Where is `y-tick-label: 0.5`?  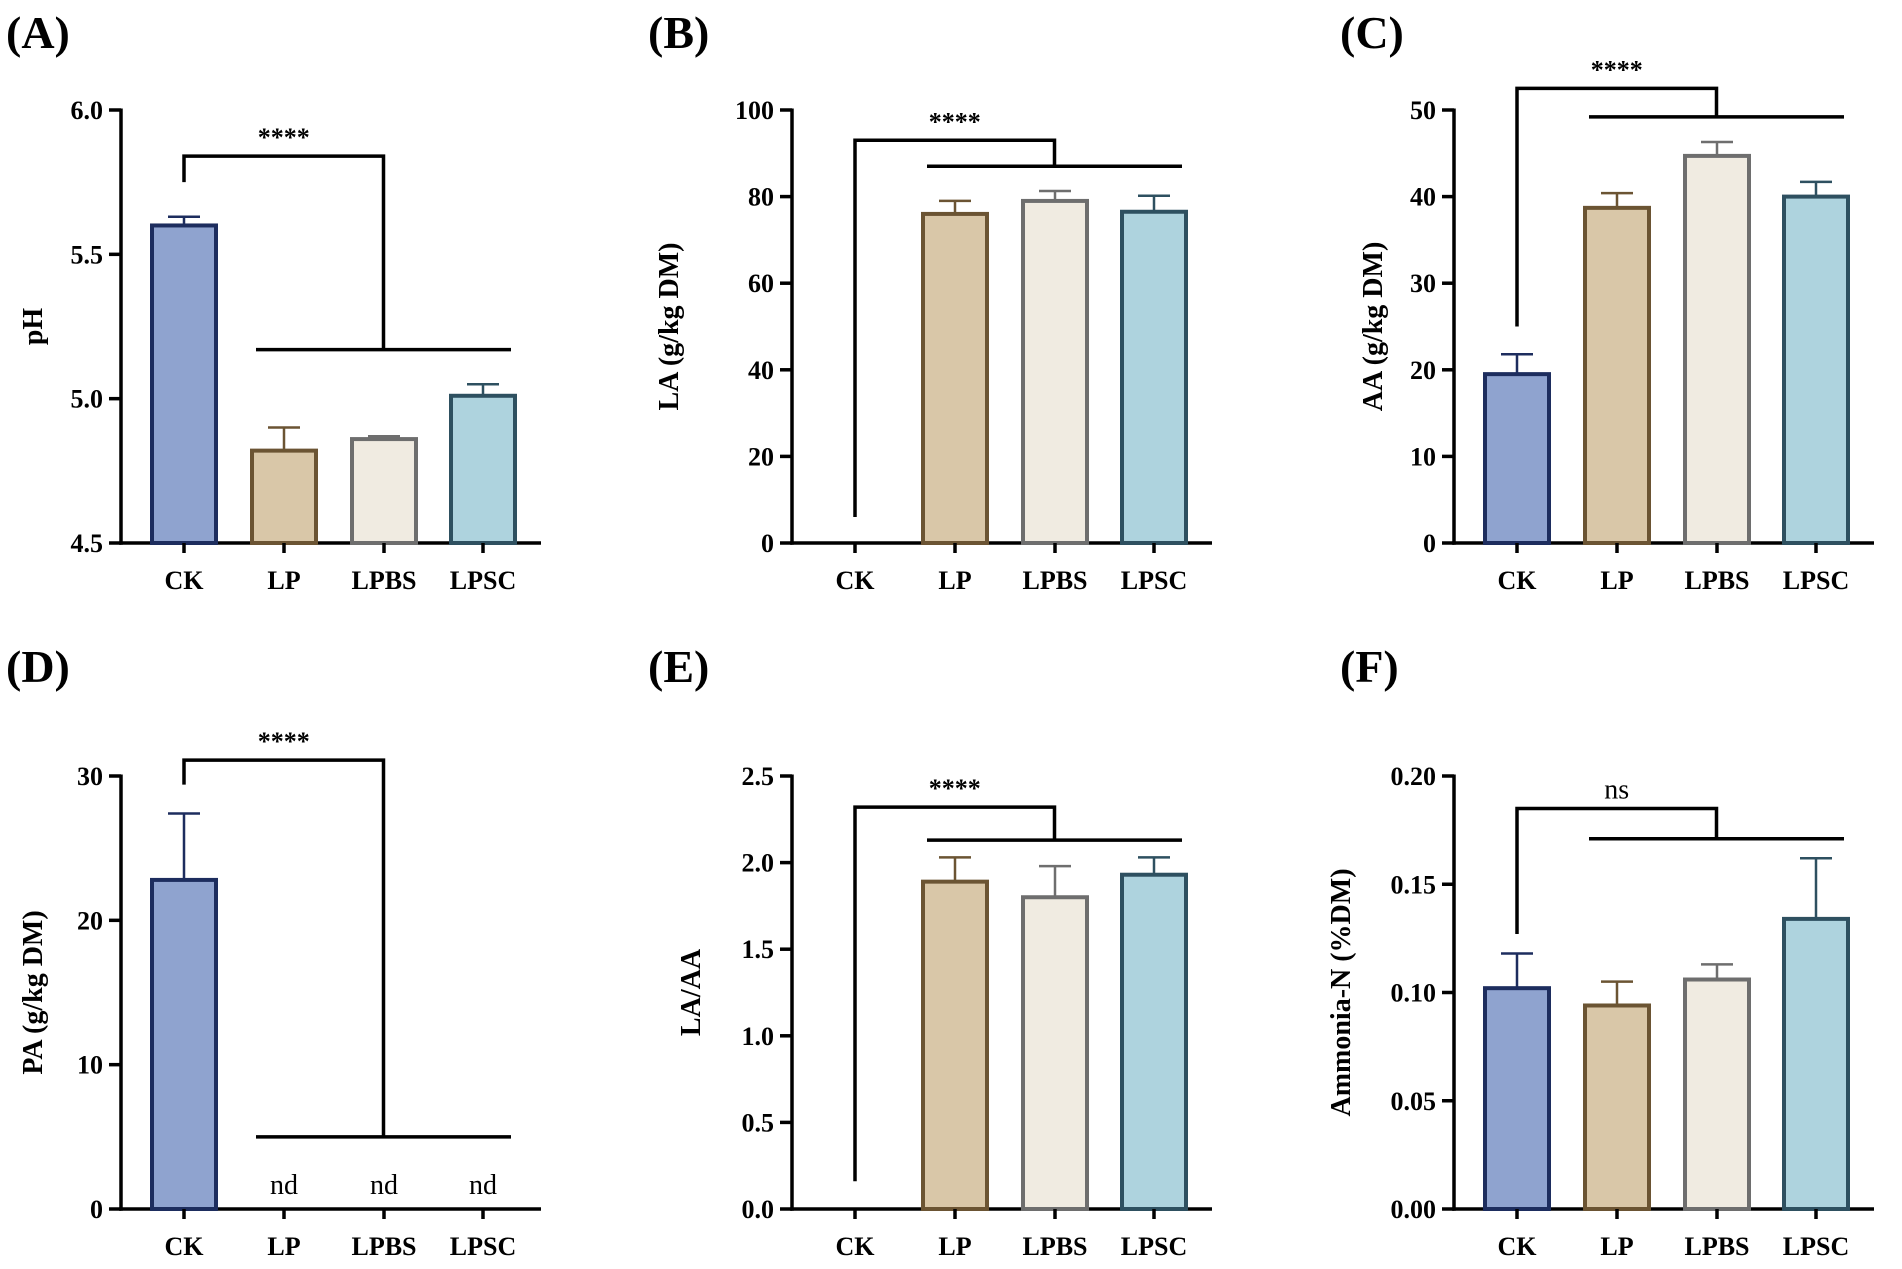
y-tick-label: 0.5 is located at coordinates (758, 1122).